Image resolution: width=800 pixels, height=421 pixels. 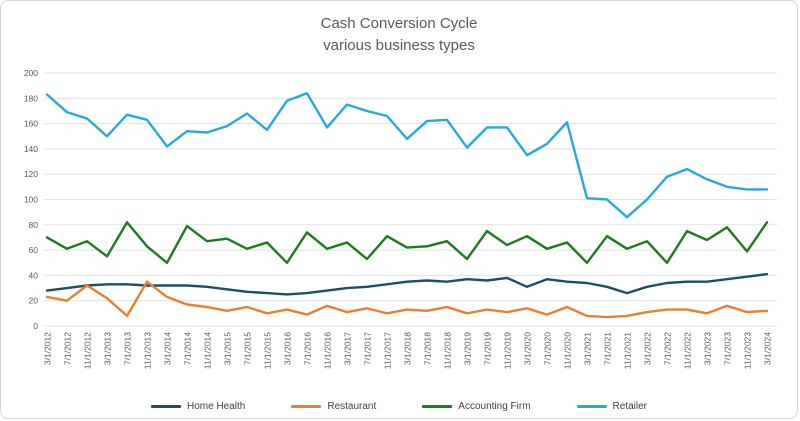 I want to click on series-line-accounting-firm, so click(x=407, y=243).